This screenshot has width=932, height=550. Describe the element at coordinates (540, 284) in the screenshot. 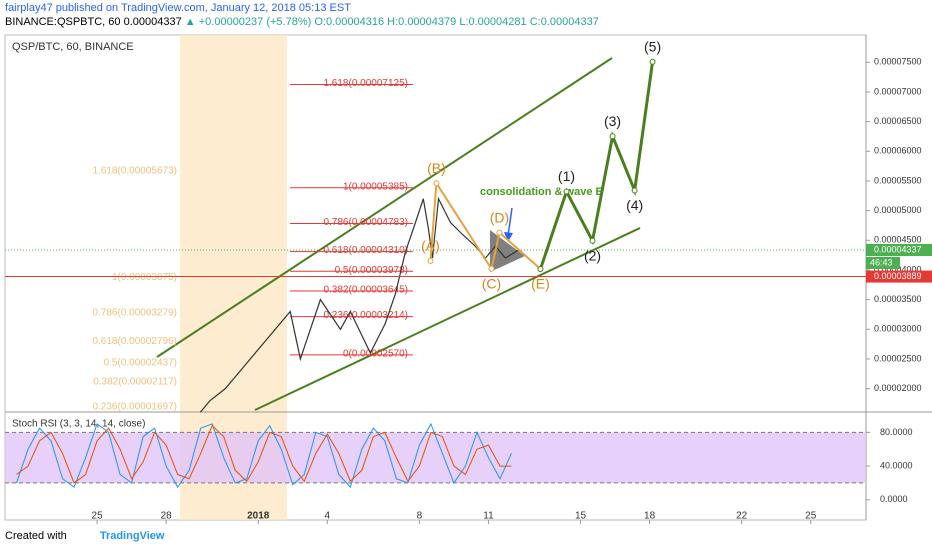

I see `wave-label: (E)` at that location.